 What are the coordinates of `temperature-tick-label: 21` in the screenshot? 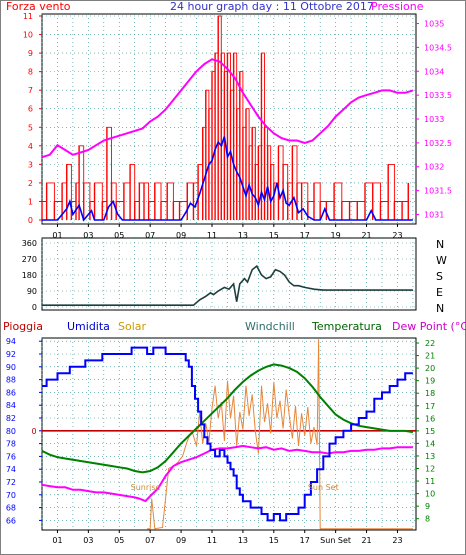 It's located at (430, 356).